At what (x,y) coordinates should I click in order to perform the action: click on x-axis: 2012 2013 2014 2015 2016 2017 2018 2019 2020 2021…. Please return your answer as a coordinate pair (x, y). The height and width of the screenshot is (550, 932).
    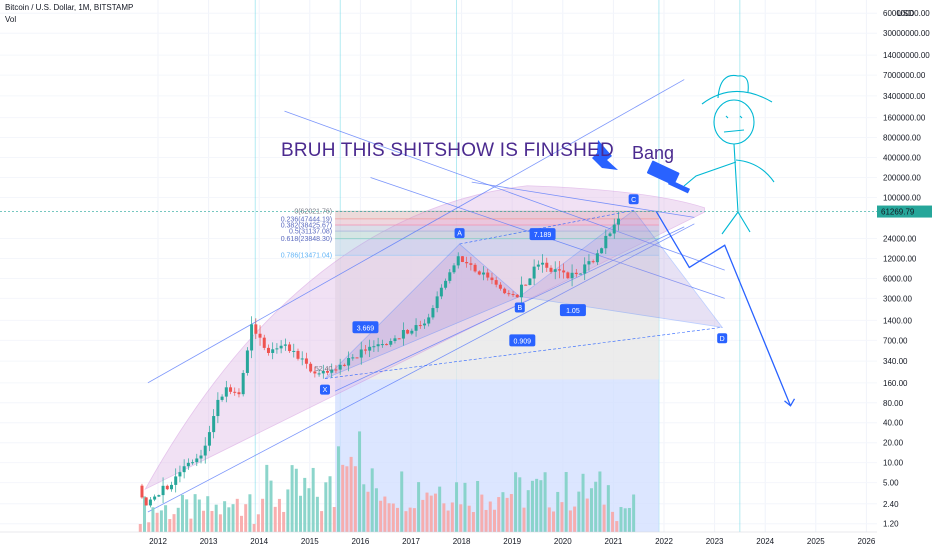
    Looking at the image, I should click on (466, 541).